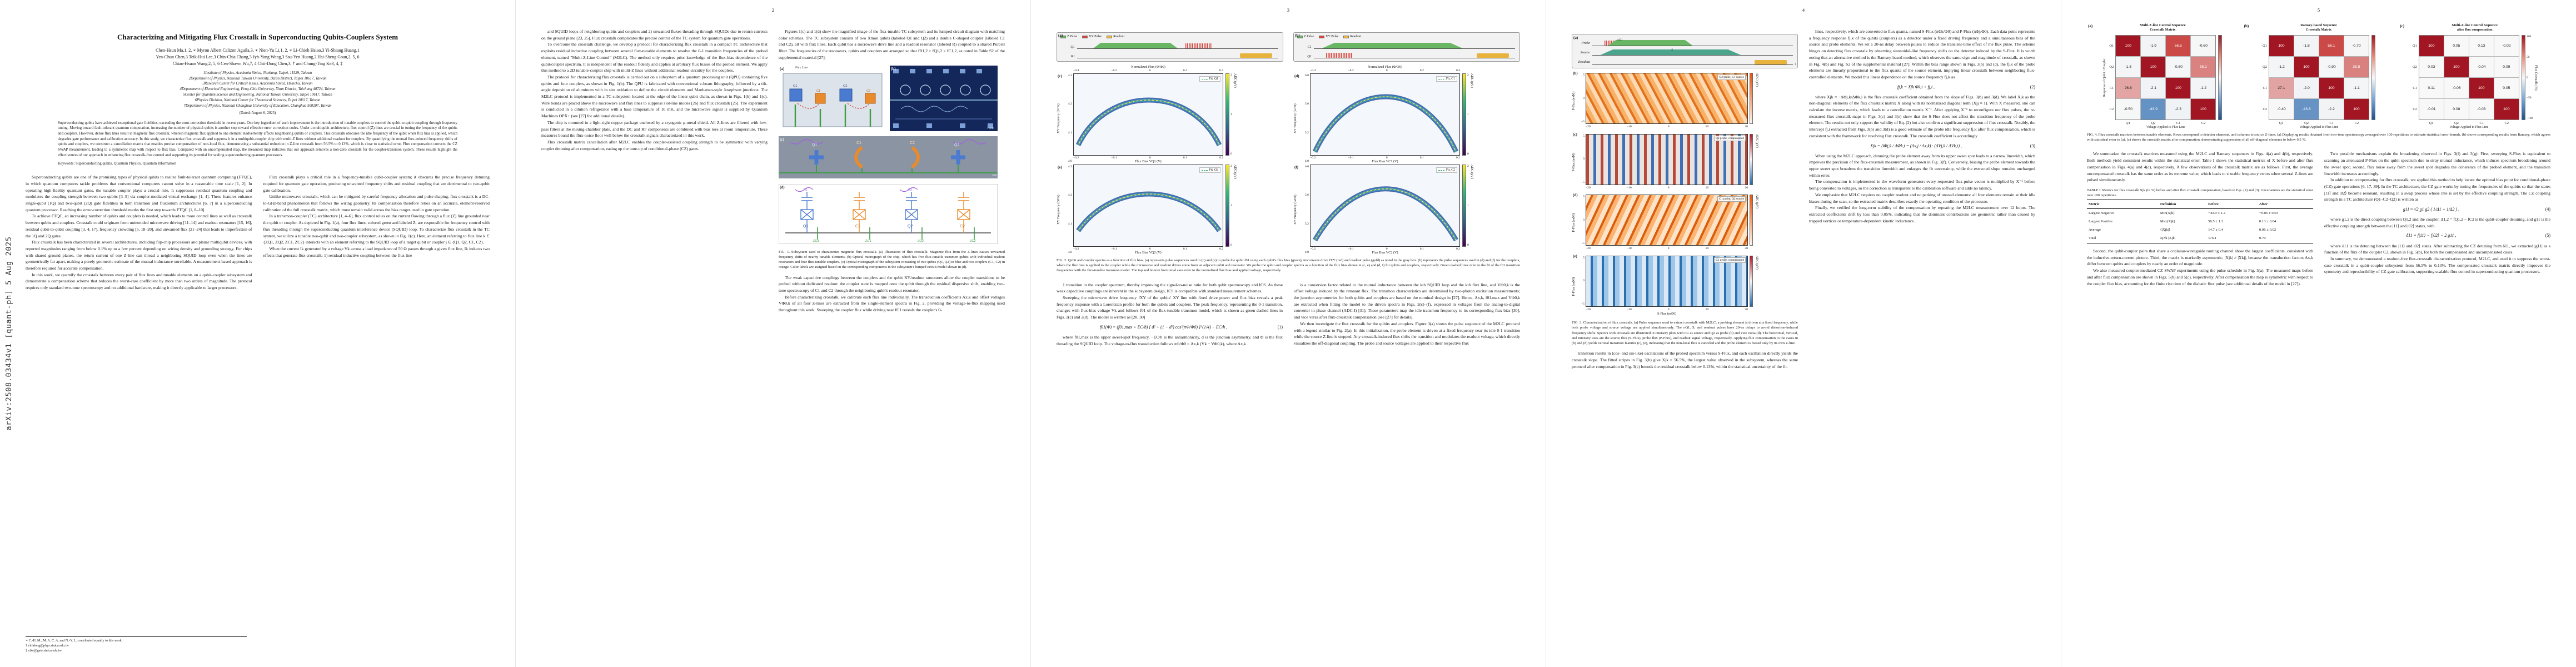 The width and height of the screenshot is (2576, 667). What do you see at coordinates (1667, 309) in the screenshot?
I see `x-axis-ticks: −20 −10 0 10 20` at bounding box center [1667, 309].